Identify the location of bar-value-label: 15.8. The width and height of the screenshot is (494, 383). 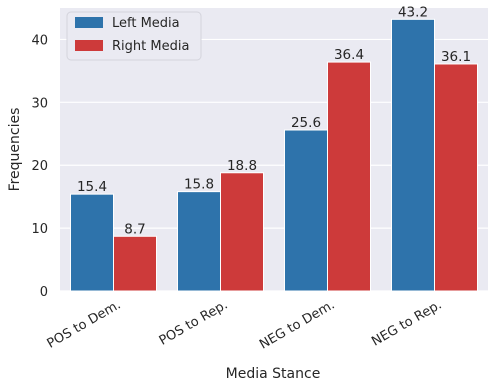
(199, 185).